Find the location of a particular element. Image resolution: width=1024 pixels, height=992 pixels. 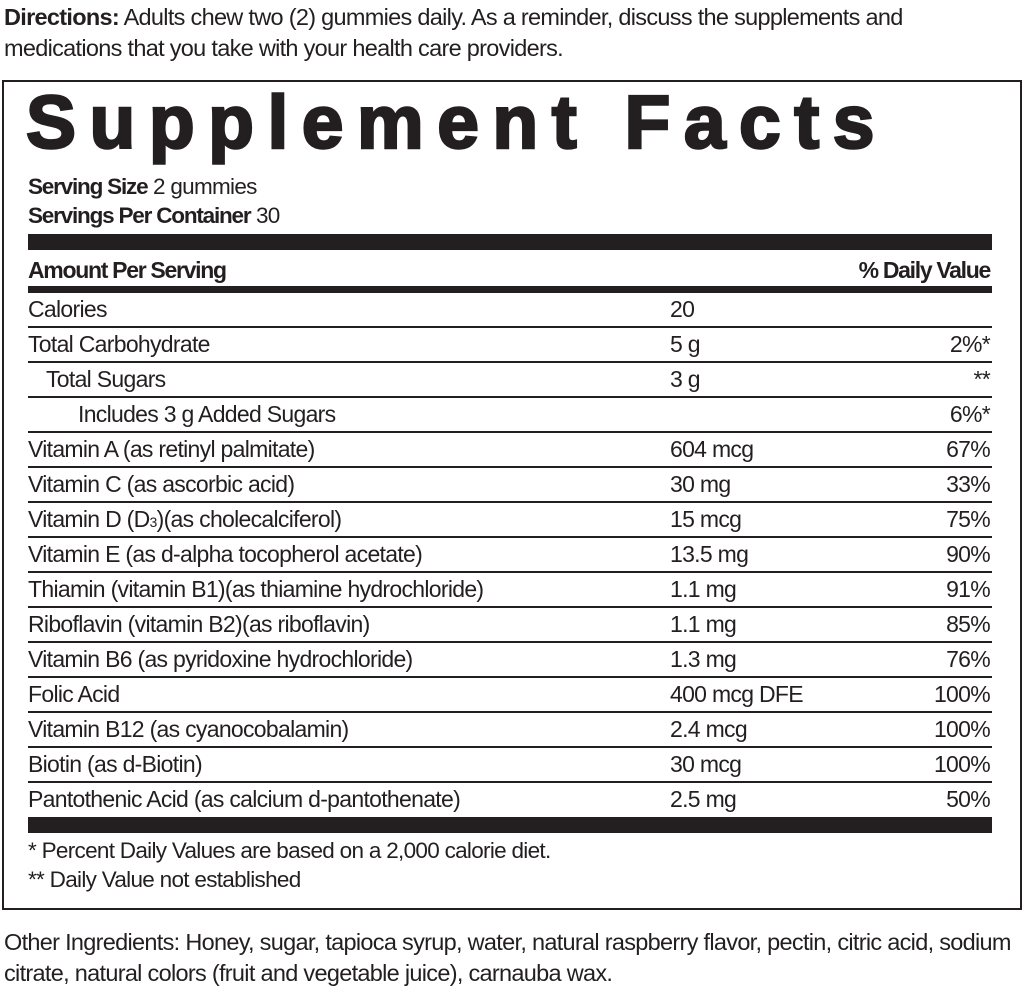

nutrient-name-text: Vitamin C (as ascorbic acid) is located at coordinates (161, 484).